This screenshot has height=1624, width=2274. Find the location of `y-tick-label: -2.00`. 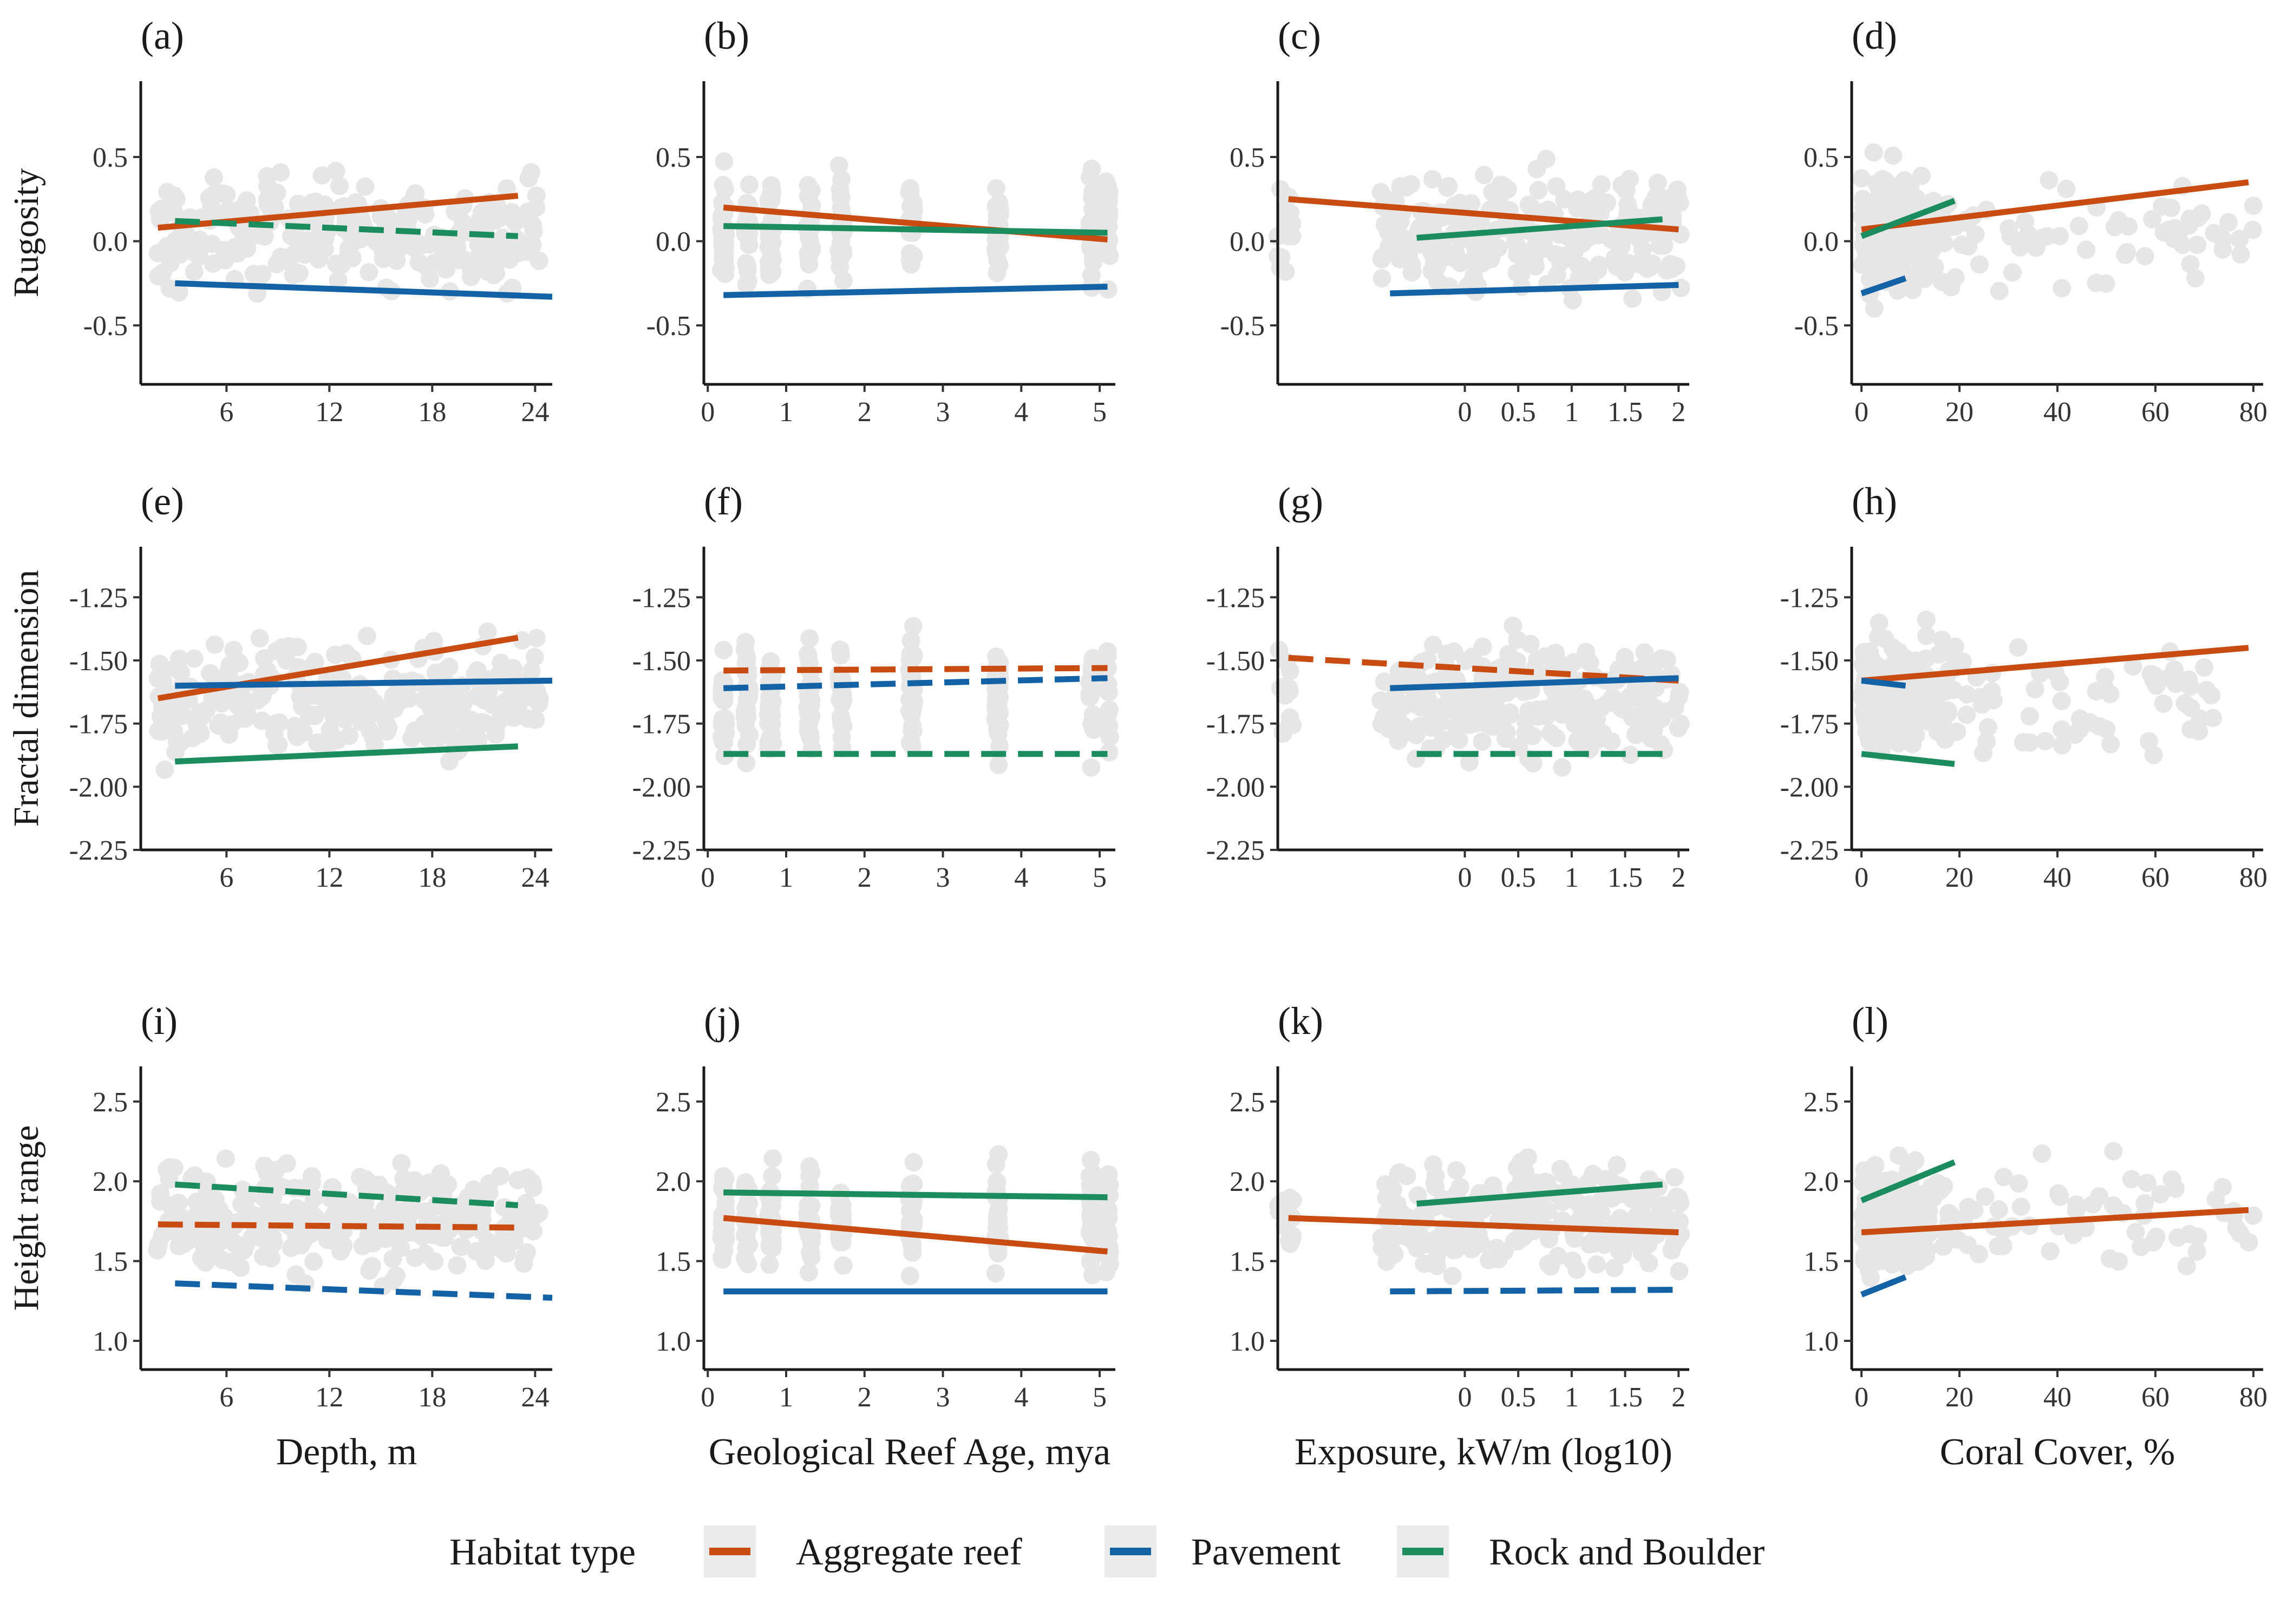

y-tick-label: -2.00 is located at coordinates (661, 787).